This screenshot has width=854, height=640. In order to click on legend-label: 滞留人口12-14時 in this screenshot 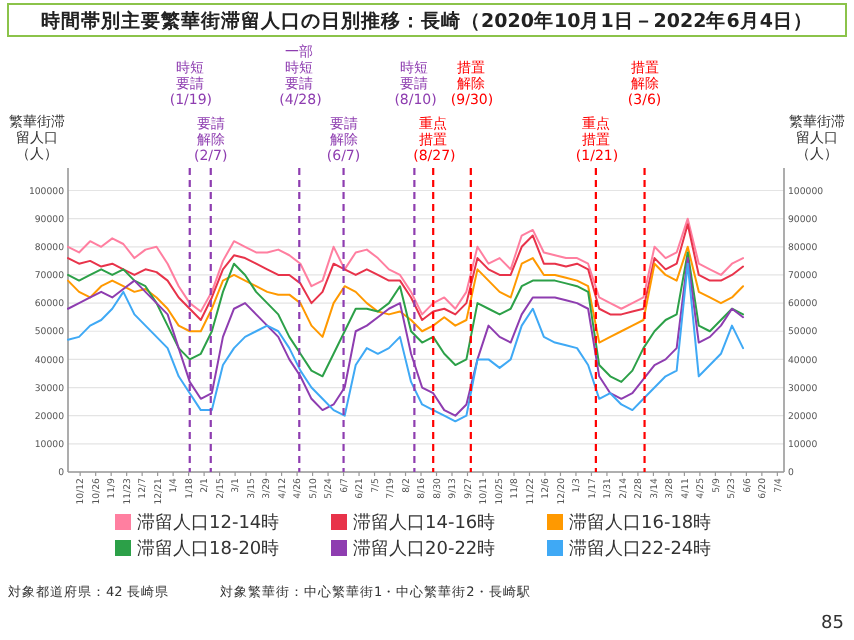, I will do `click(208, 523)`.